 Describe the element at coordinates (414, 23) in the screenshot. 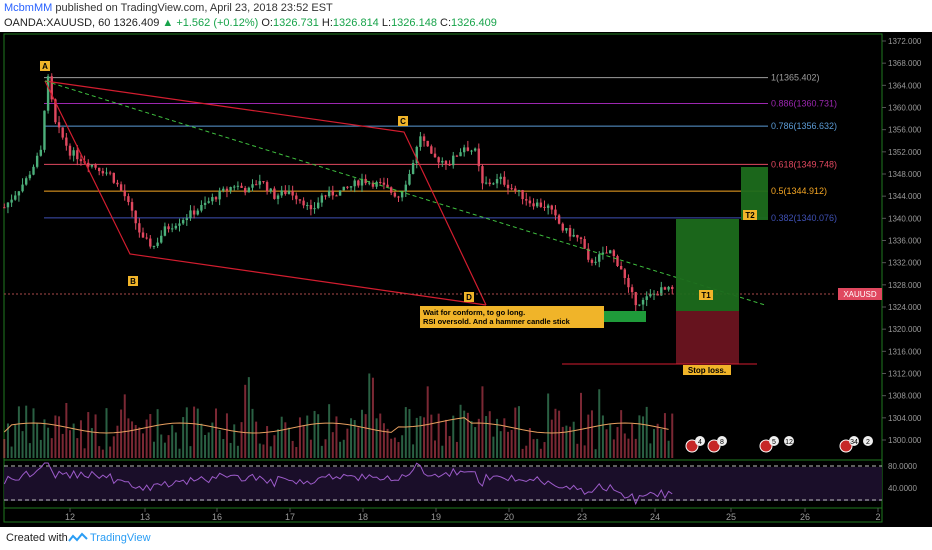

I see `low-value: 1326.148` at that location.